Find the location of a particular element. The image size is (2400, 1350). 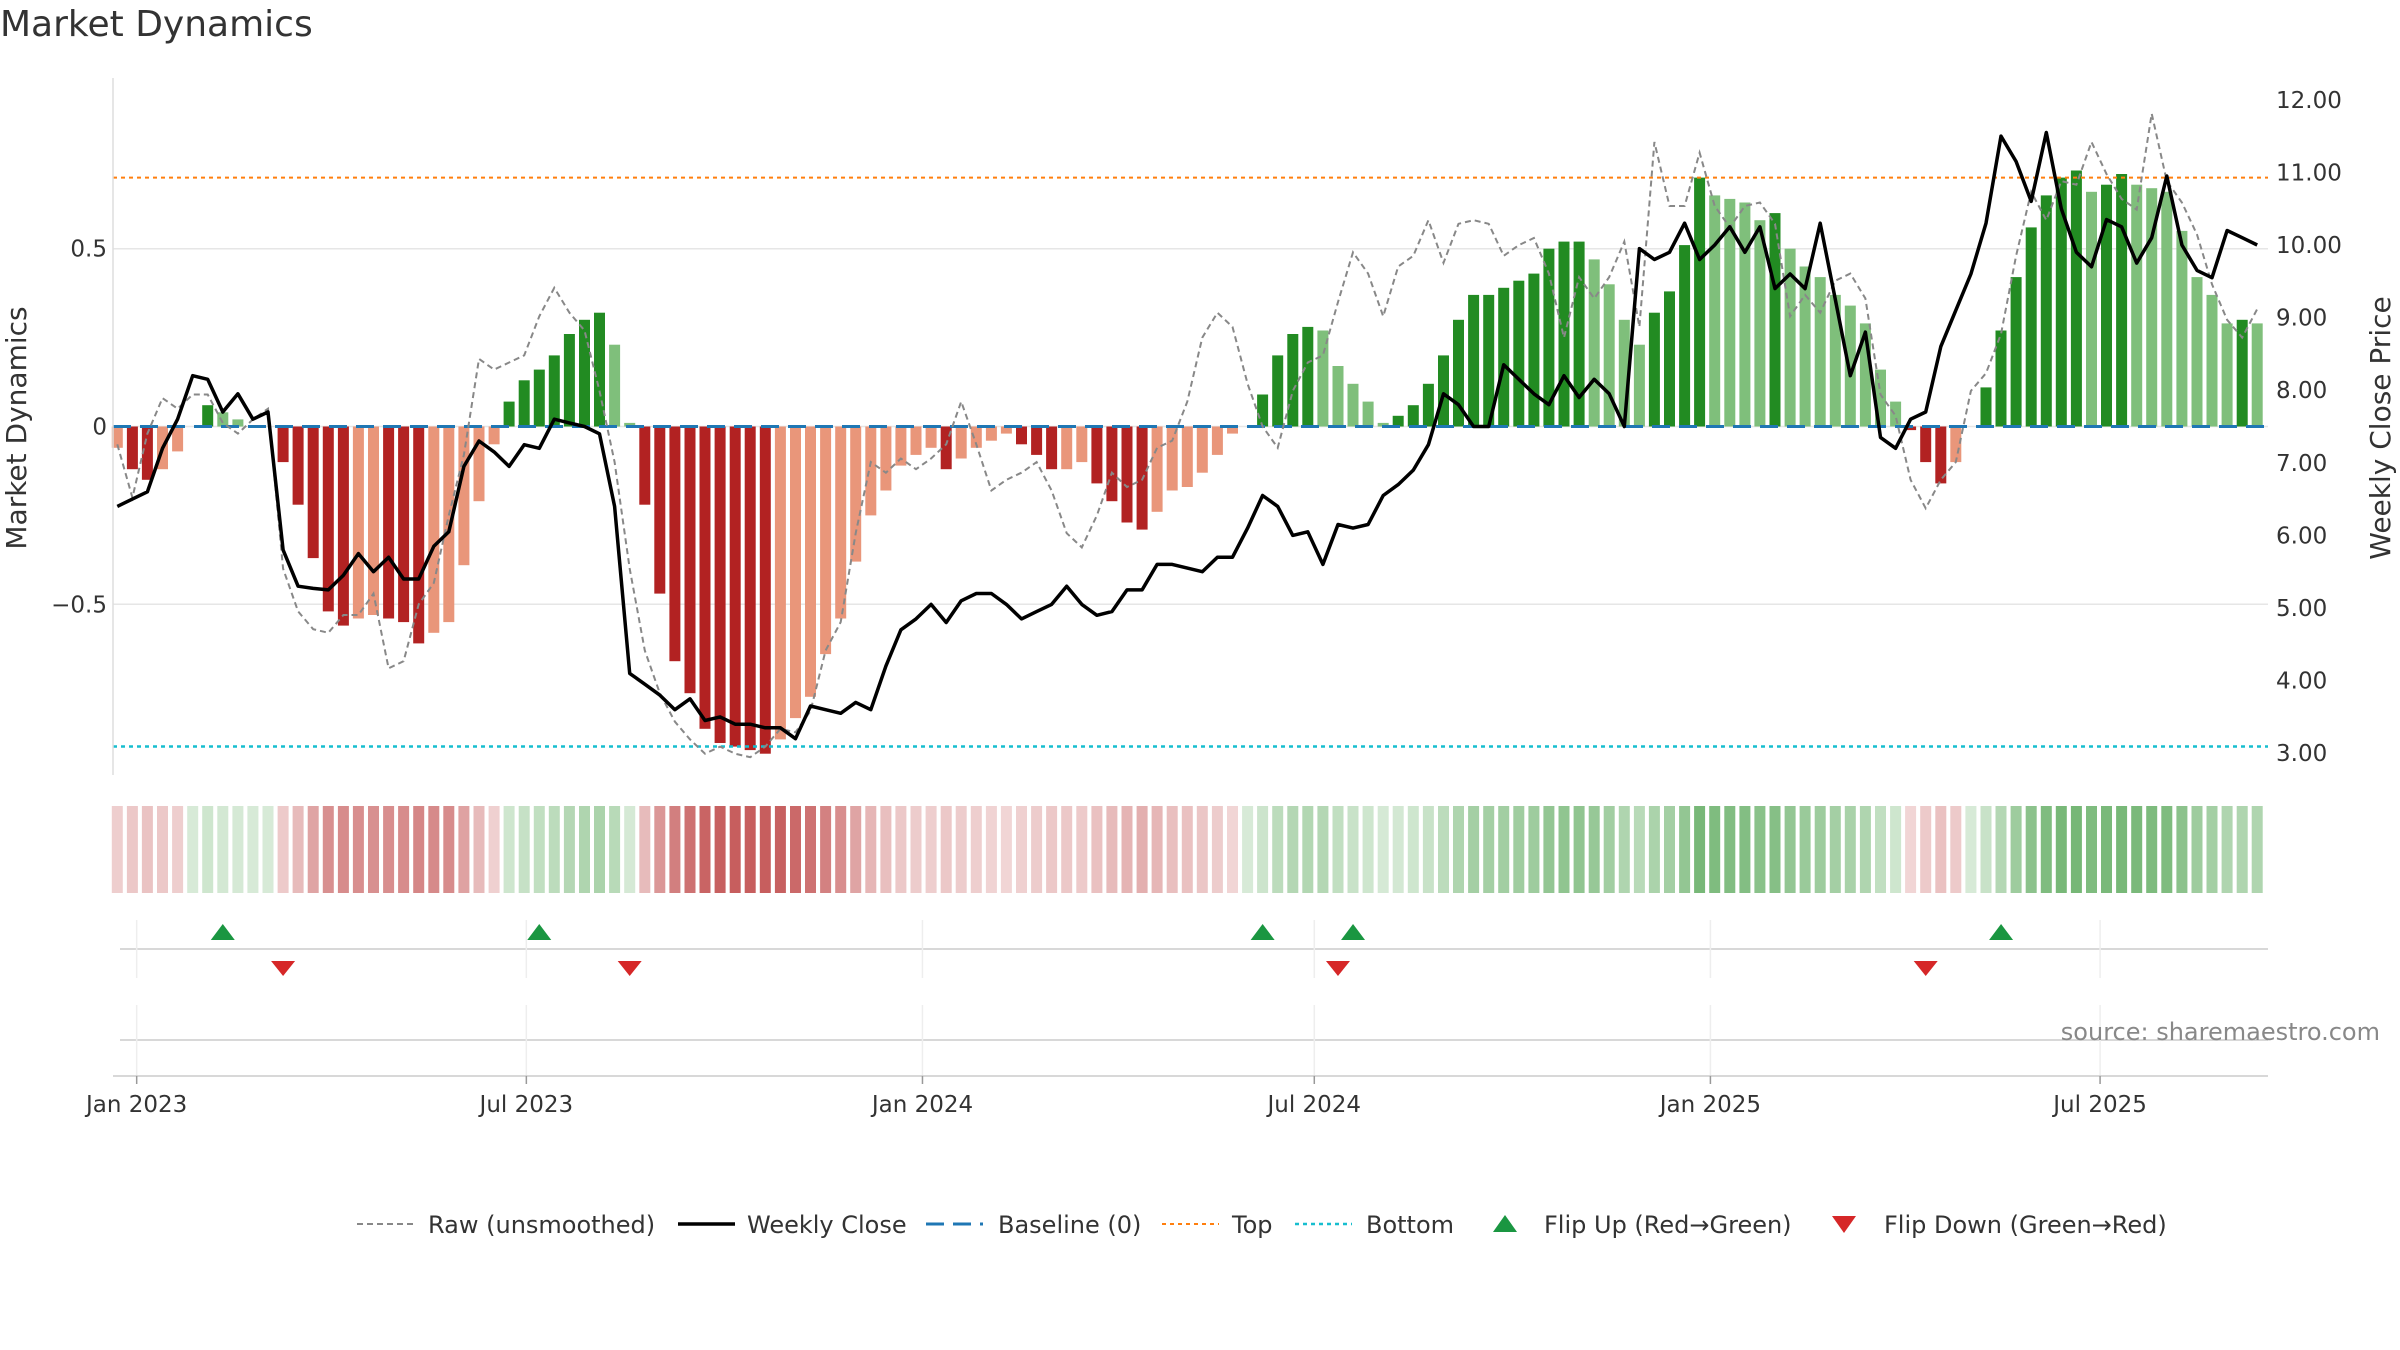

legend-label: Baseline (0) is located at coordinates (1069, 1225).